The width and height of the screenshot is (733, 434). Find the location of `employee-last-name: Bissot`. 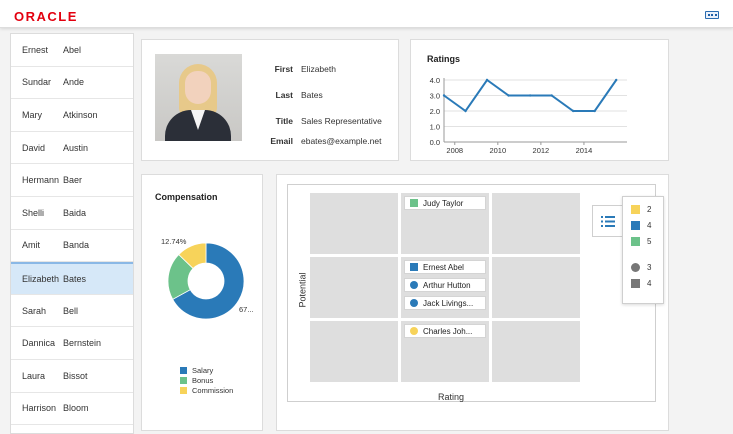

employee-last-name: Bissot is located at coordinates (75, 375).